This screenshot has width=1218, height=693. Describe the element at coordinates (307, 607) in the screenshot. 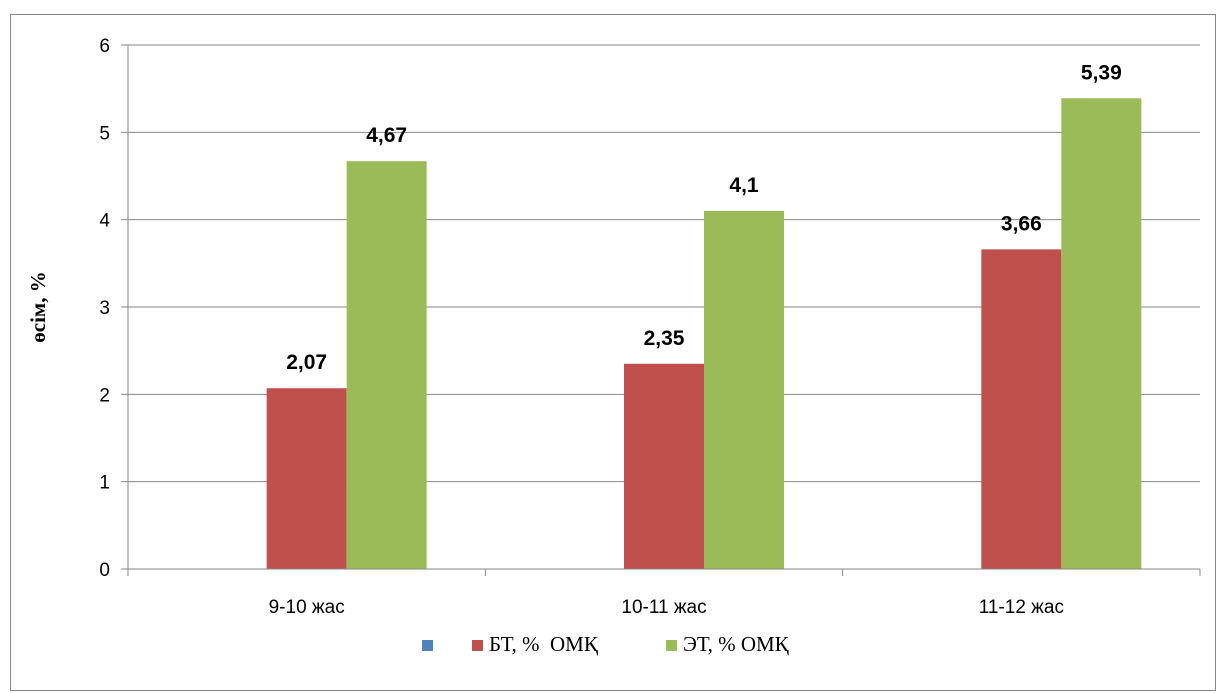

I see `x-tick-label: 9-10 жас` at that location.